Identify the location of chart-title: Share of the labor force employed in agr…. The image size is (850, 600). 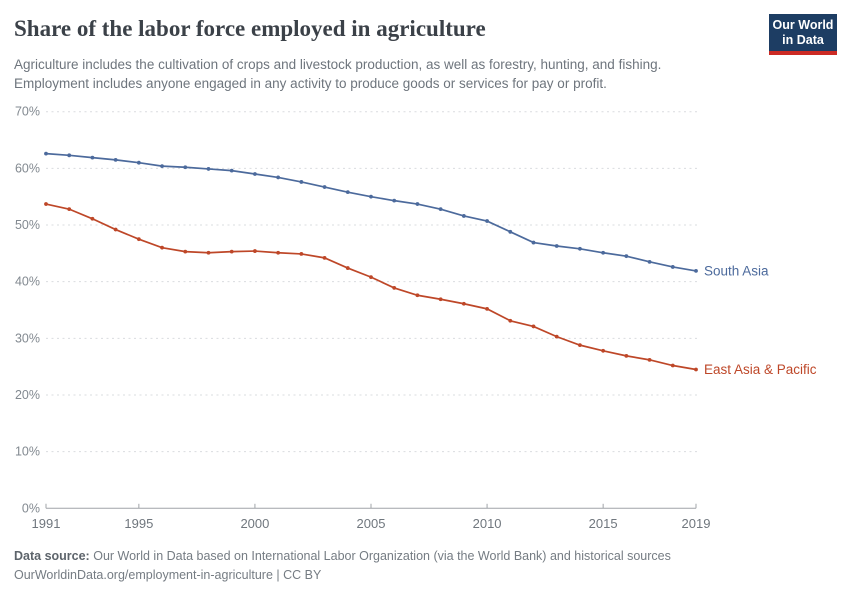
(250, 28).